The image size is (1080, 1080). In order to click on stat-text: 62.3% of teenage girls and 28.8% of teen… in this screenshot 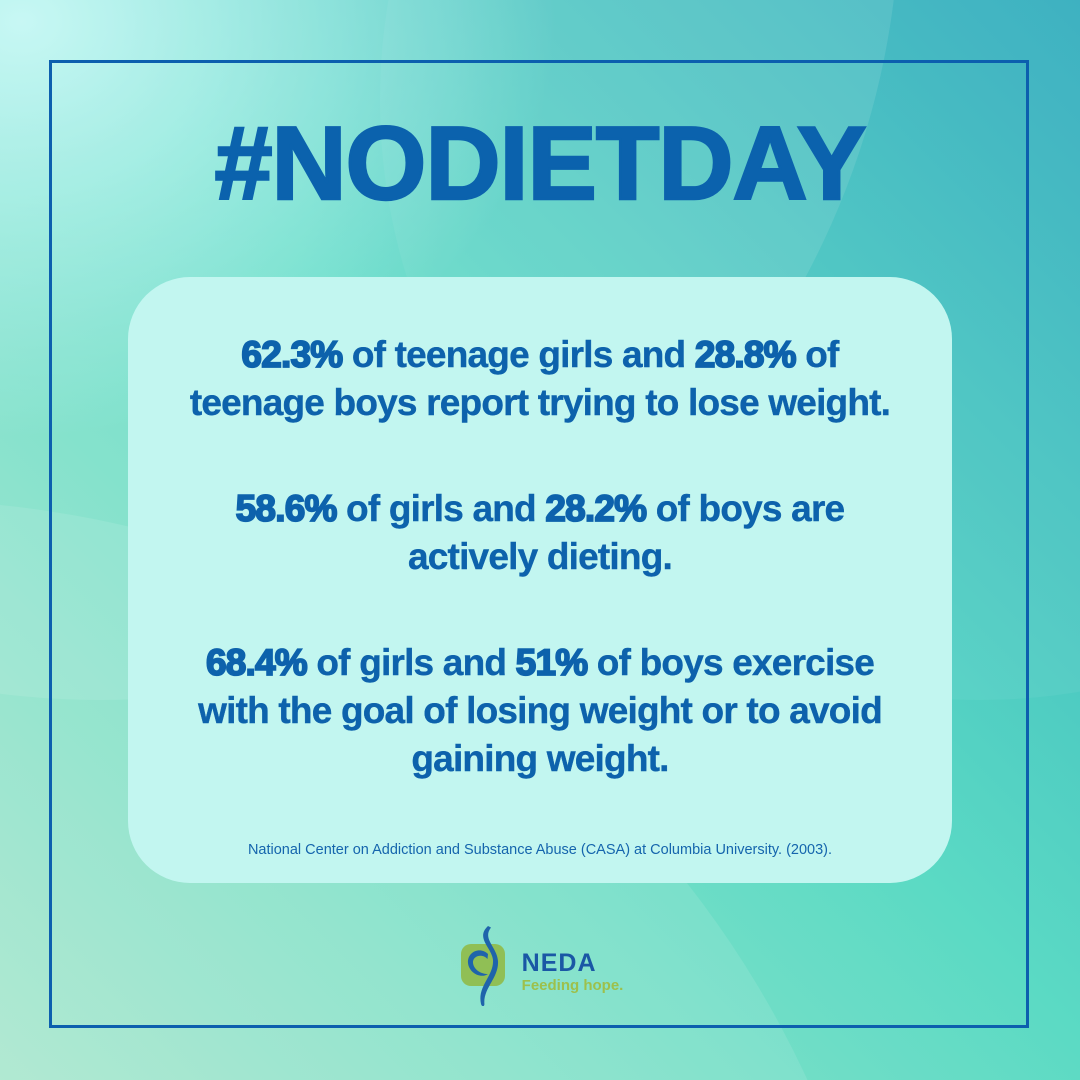, I will do `click(540, 379)`.